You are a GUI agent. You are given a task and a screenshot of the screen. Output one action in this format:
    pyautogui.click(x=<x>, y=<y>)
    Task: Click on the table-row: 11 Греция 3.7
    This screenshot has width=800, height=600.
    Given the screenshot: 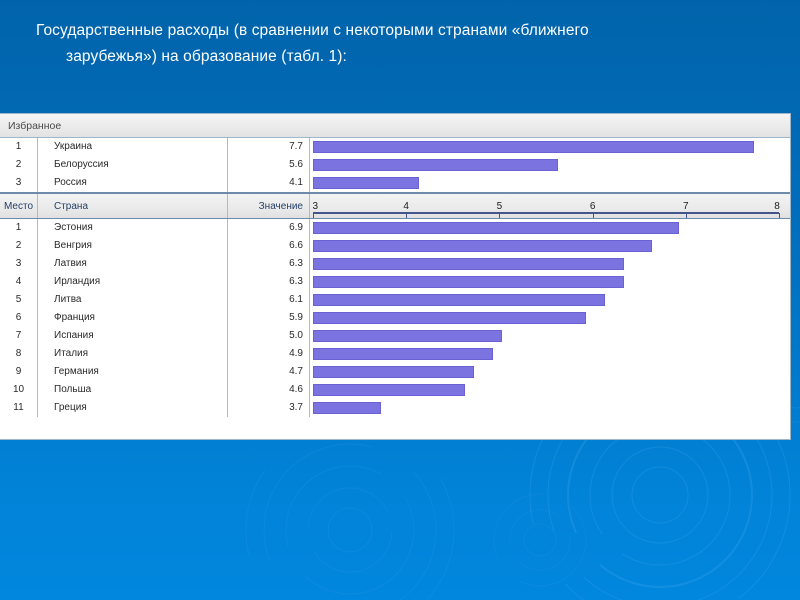 What is the action you would take?
    pyautogui.click(x=395, y=408)
    